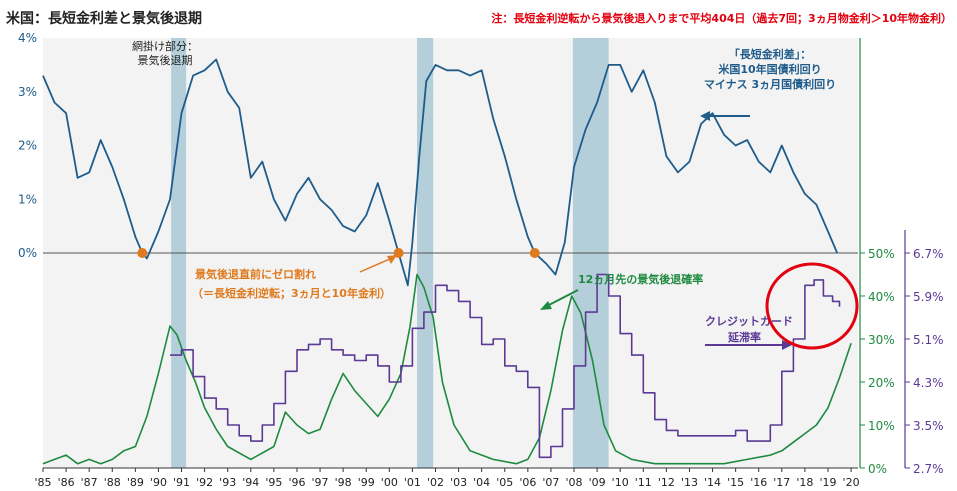 The width and height of the screenshot is (957, 491). Describe the element at coordinates (758, 482) in the screenshot. I see `x-tick-label-31: '16` at that location.